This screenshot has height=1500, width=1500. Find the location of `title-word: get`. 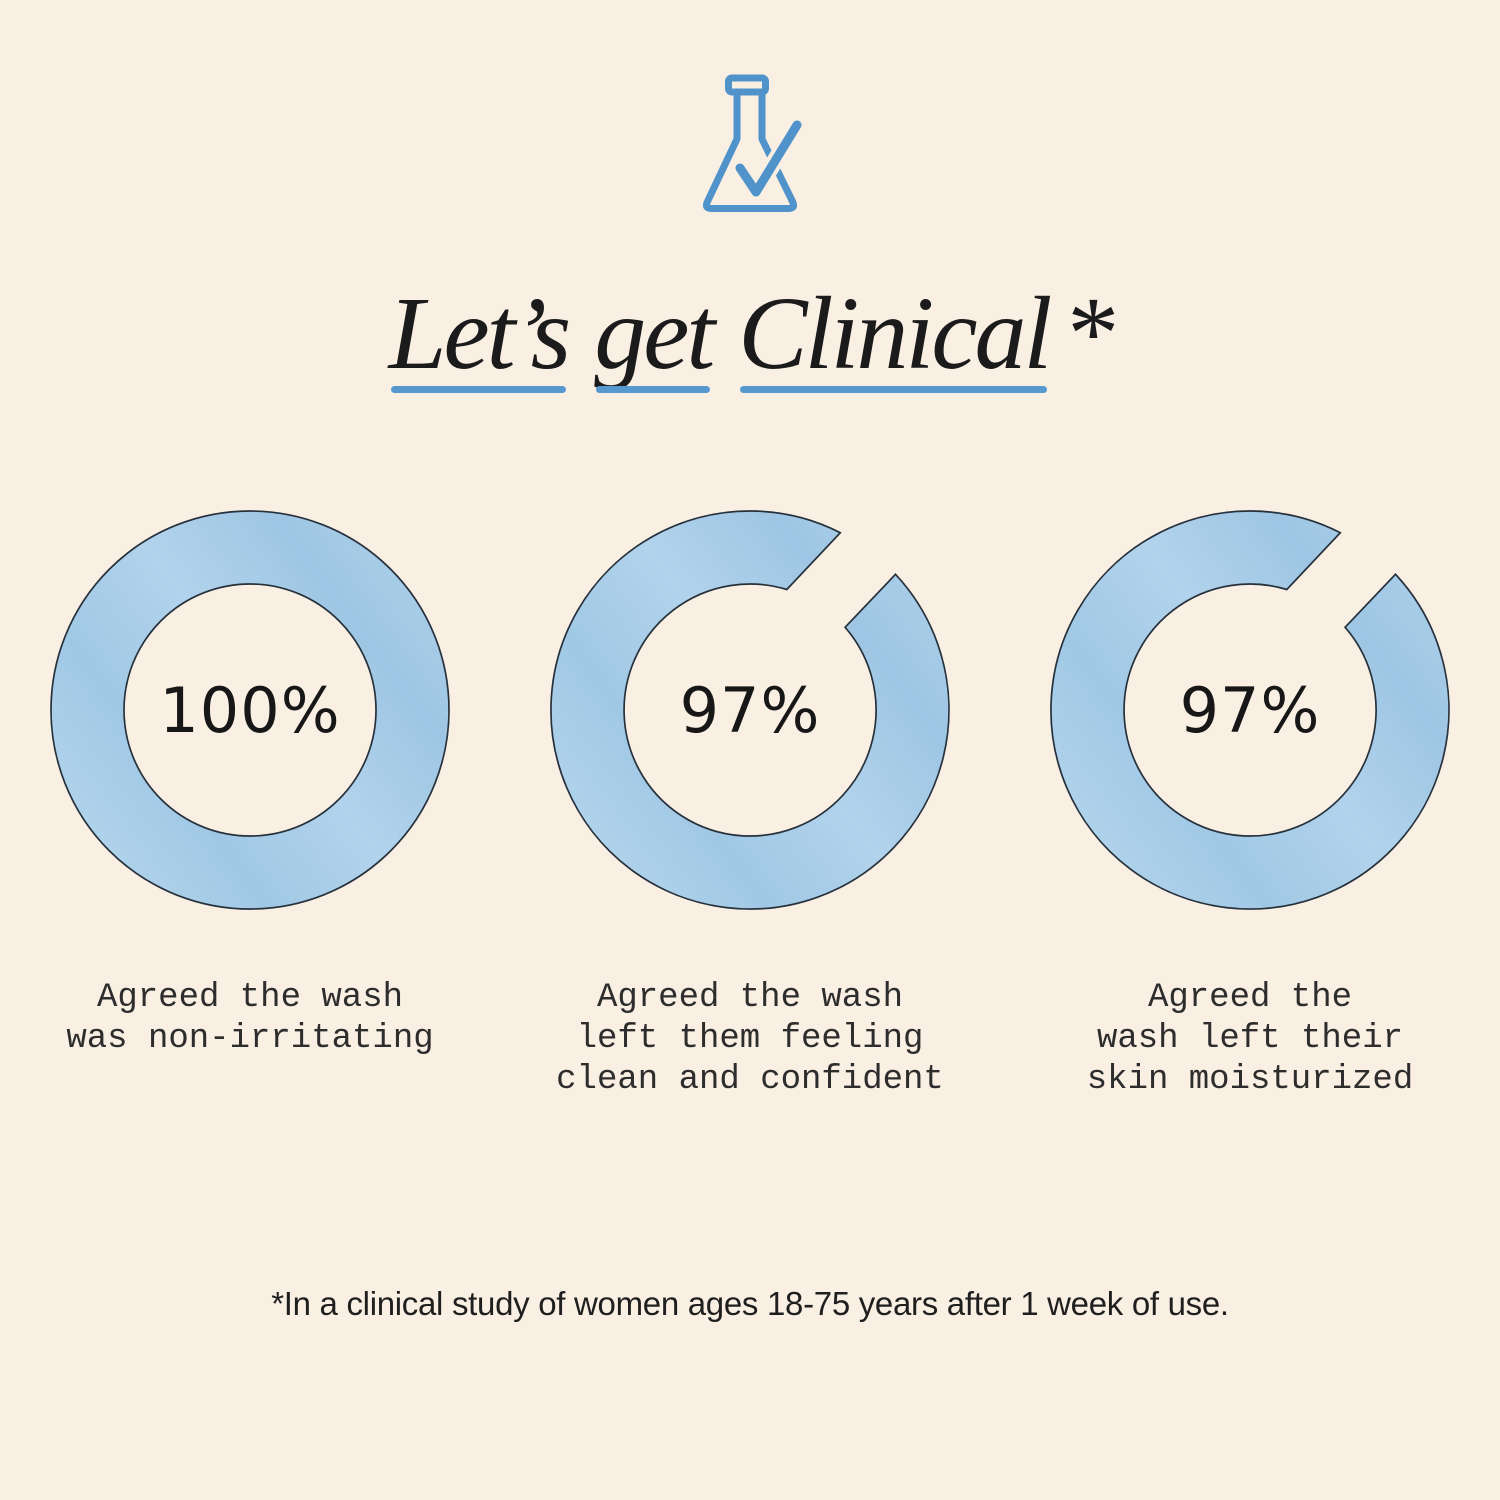

title-word: get is located at coordinates (654, 334).